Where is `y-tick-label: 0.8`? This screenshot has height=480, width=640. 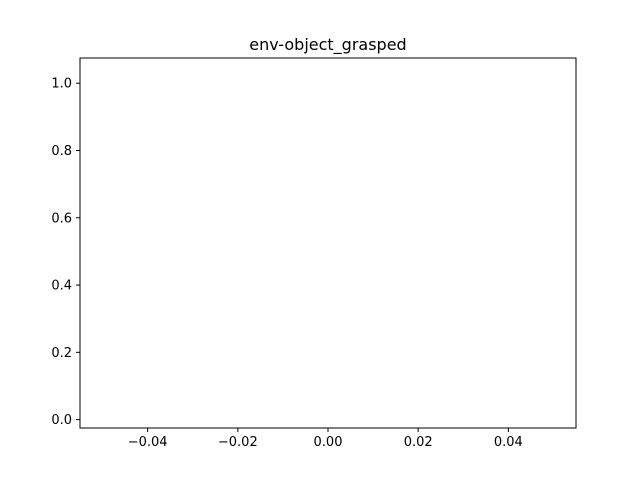
y-tick-label: 0.8 is located at coordinates (61, 151).